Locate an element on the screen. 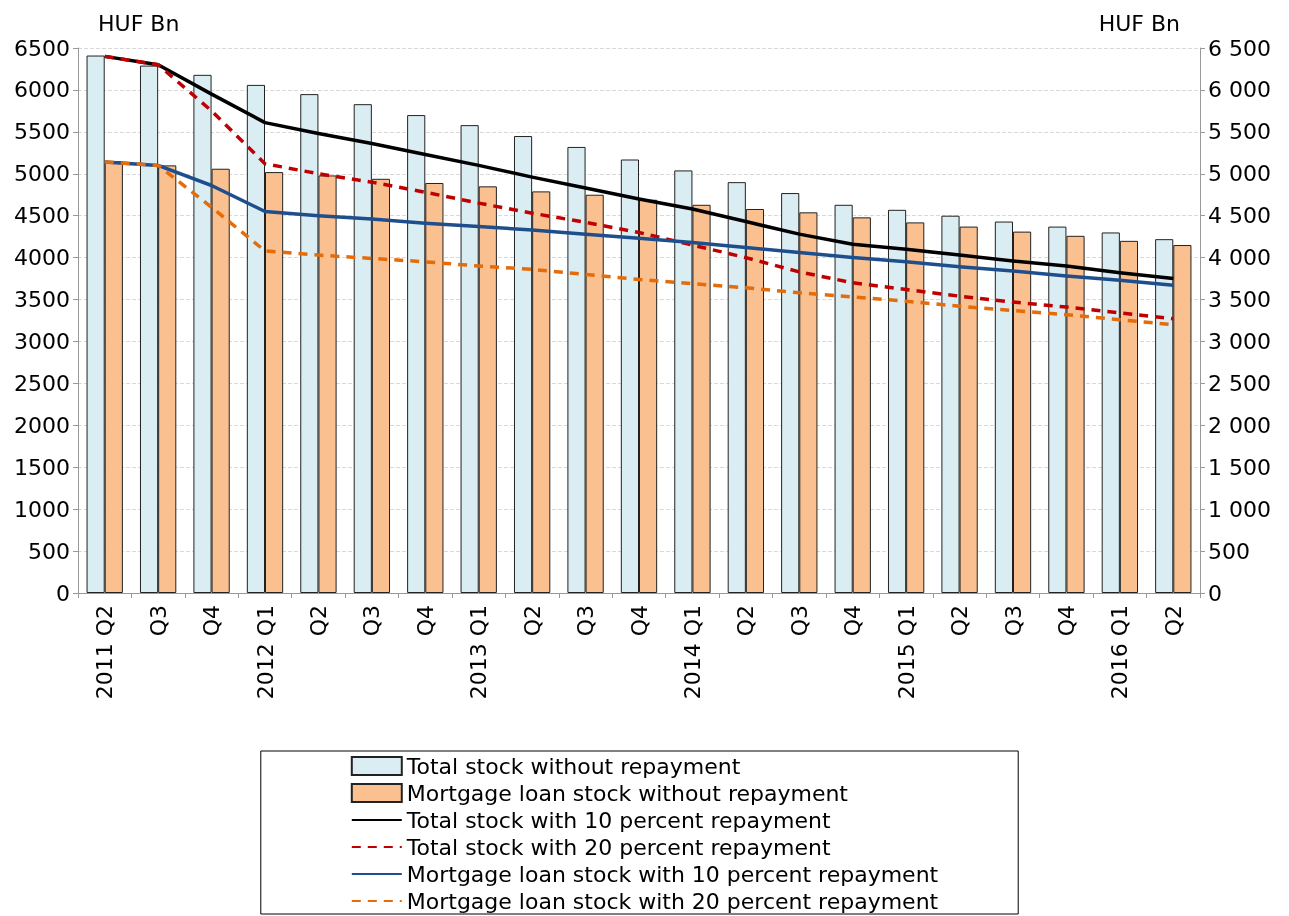 This screenshot has height=916, width=1289. y2-tick-label: 1 000 is located at coordinates (1239, 509).